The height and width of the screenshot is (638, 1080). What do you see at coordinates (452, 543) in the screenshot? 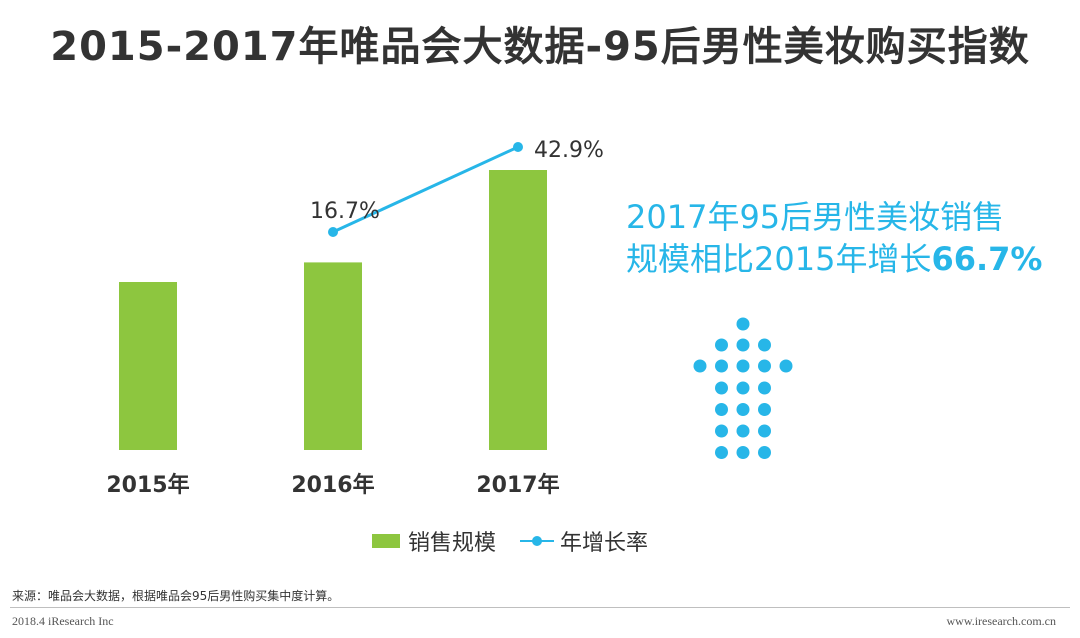
I see `legend-item-sales: 销售规模` at bounding box center [452, 543].